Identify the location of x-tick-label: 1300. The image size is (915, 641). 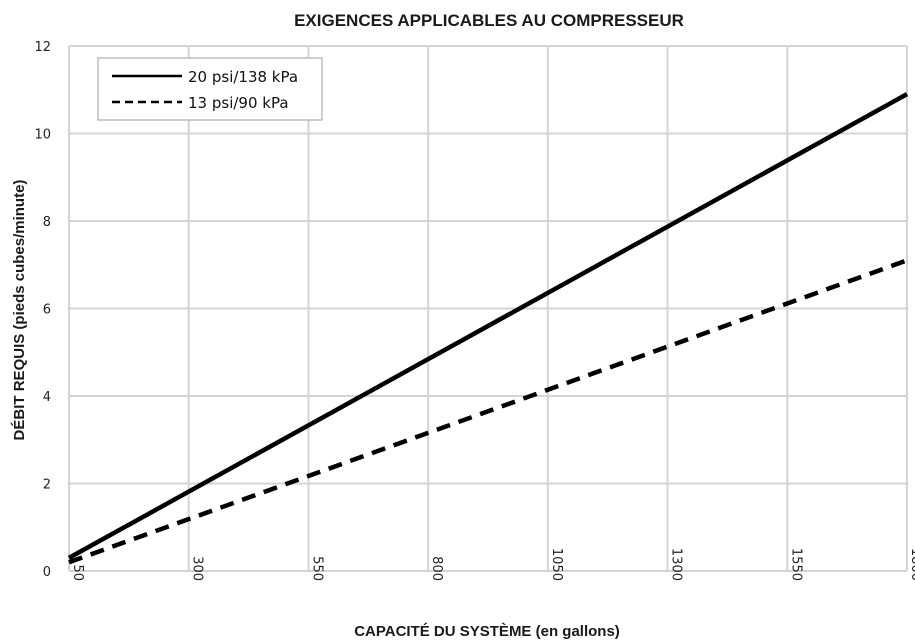
(676, 564).